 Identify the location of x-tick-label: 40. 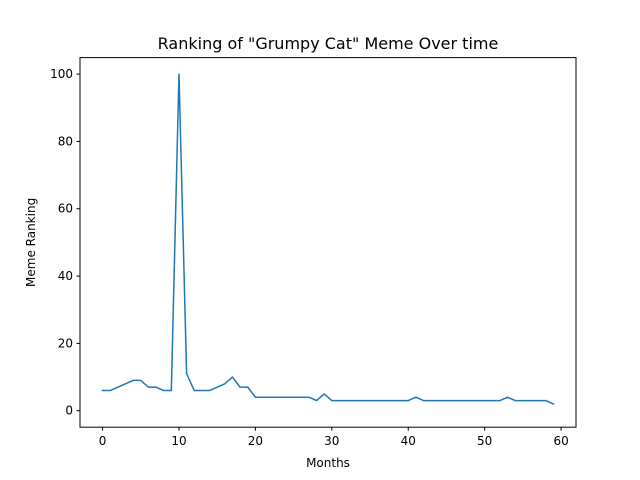
(408, 441).